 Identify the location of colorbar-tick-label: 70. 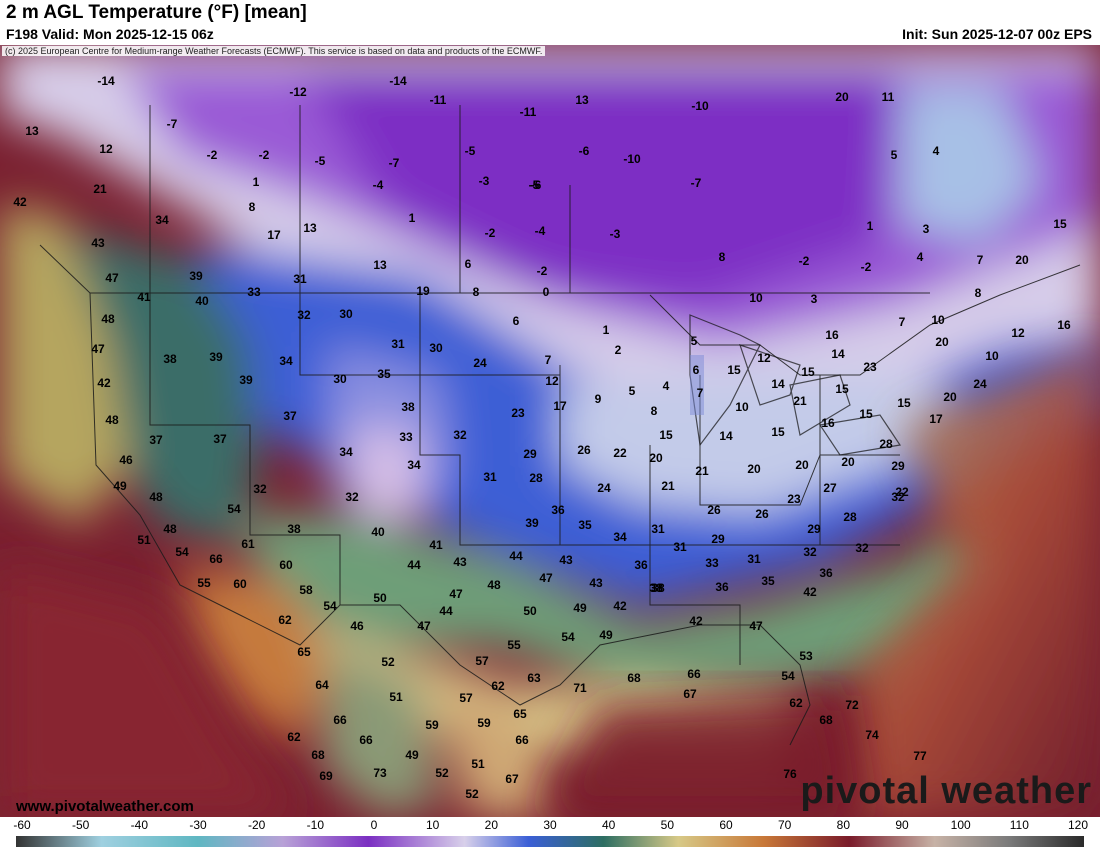
(784, 825).